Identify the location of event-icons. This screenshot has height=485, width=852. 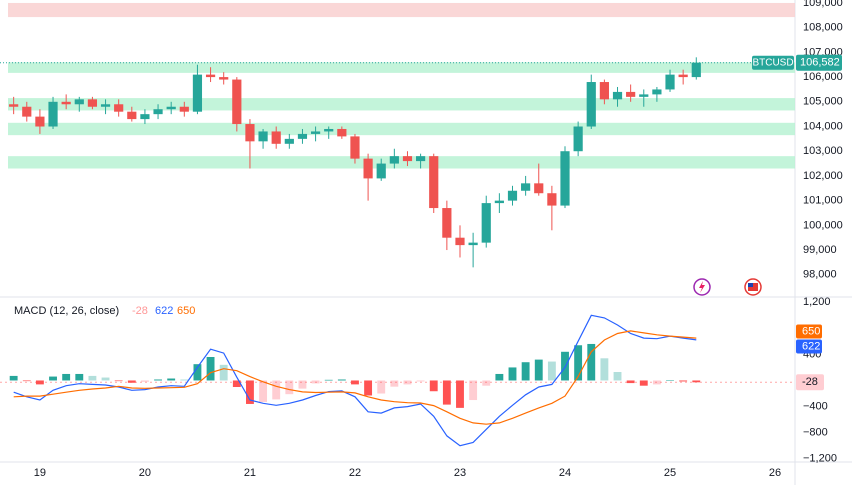
(727, 287).